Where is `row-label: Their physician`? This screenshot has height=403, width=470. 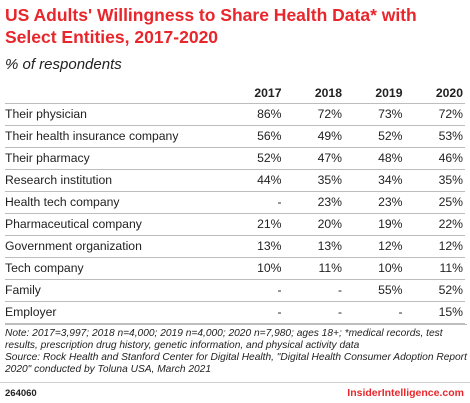 row-label: Their physician is located at coordinates (114, 114).